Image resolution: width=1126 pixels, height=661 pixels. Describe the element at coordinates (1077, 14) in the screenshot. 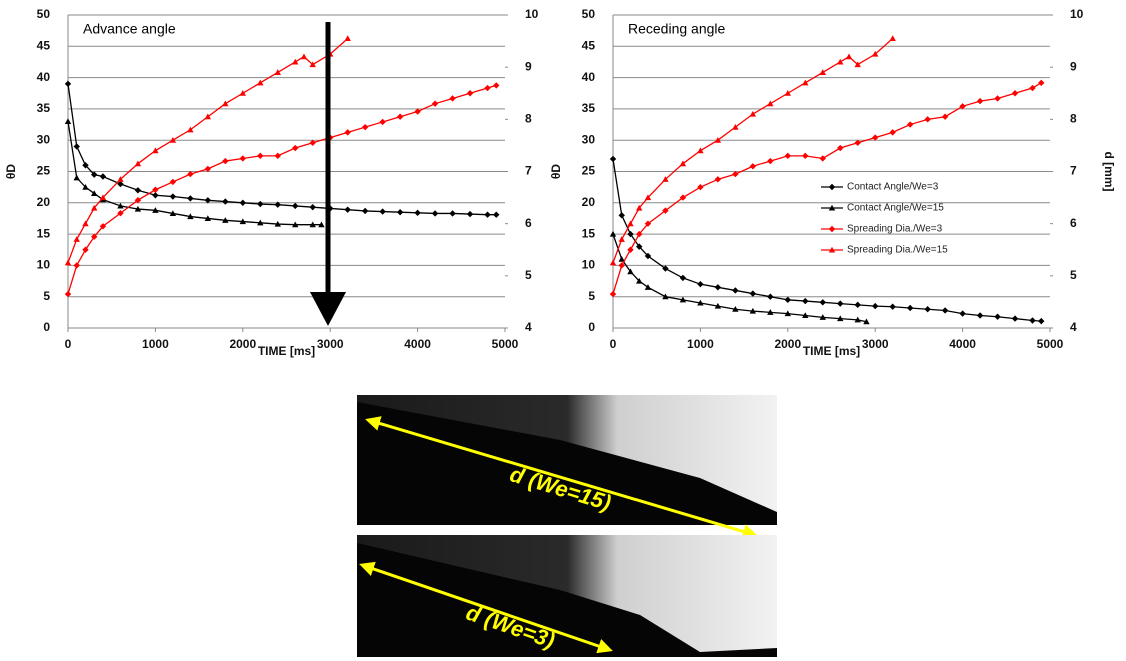

I see `y2-tick-label: 10` at that location.